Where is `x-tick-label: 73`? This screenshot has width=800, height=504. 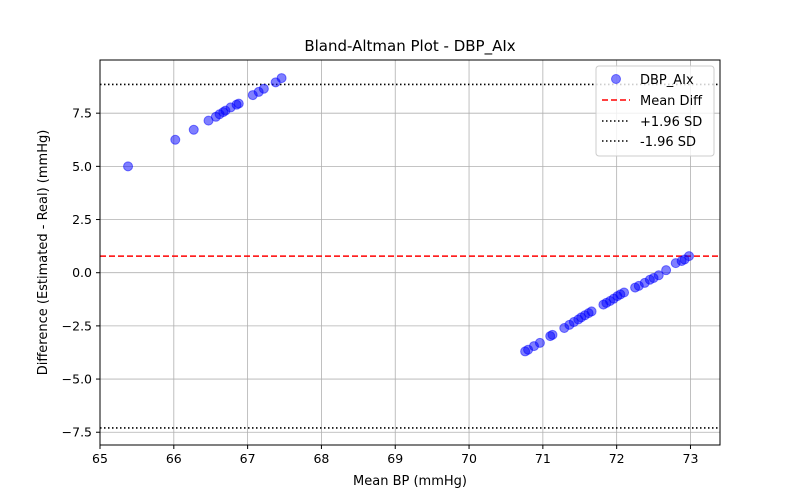 x-tick-label: 73 is located at coordinates (691, 458).